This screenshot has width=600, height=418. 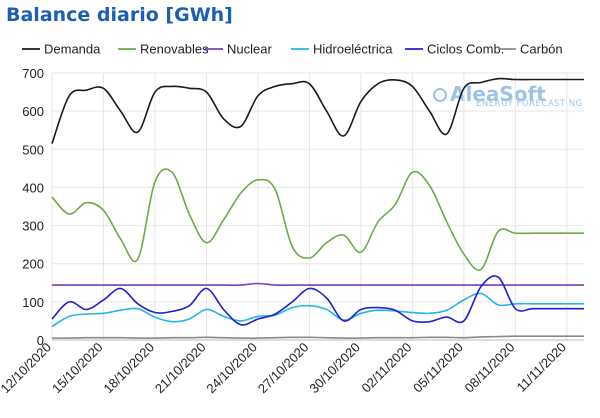 I want to click on series-line-hidroel-ctrica, so click(x=317, y=310).